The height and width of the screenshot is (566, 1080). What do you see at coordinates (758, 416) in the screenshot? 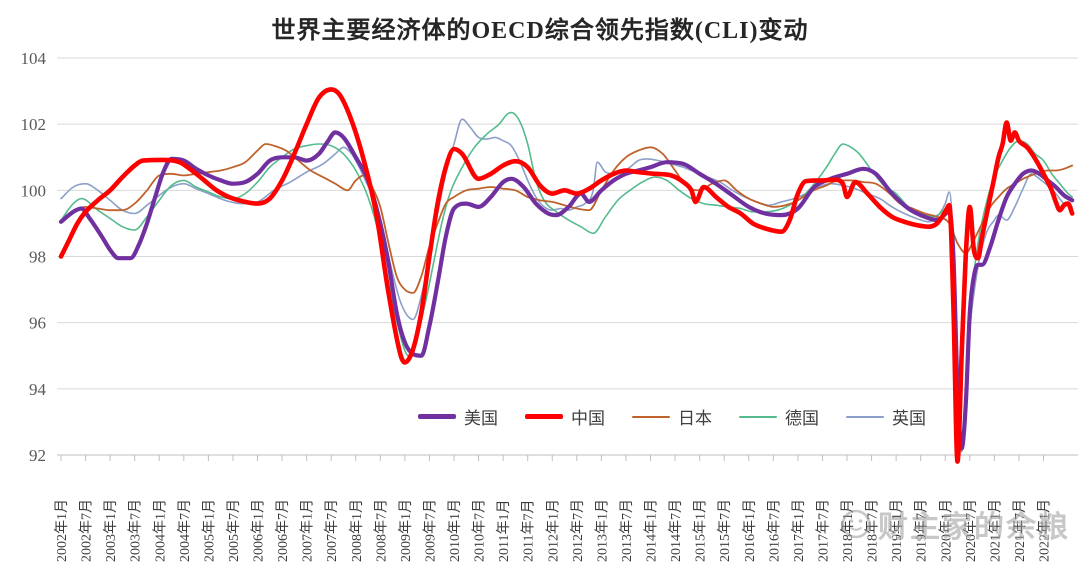
I see `legend-swatch-germany` at bounding box center [758, 416].